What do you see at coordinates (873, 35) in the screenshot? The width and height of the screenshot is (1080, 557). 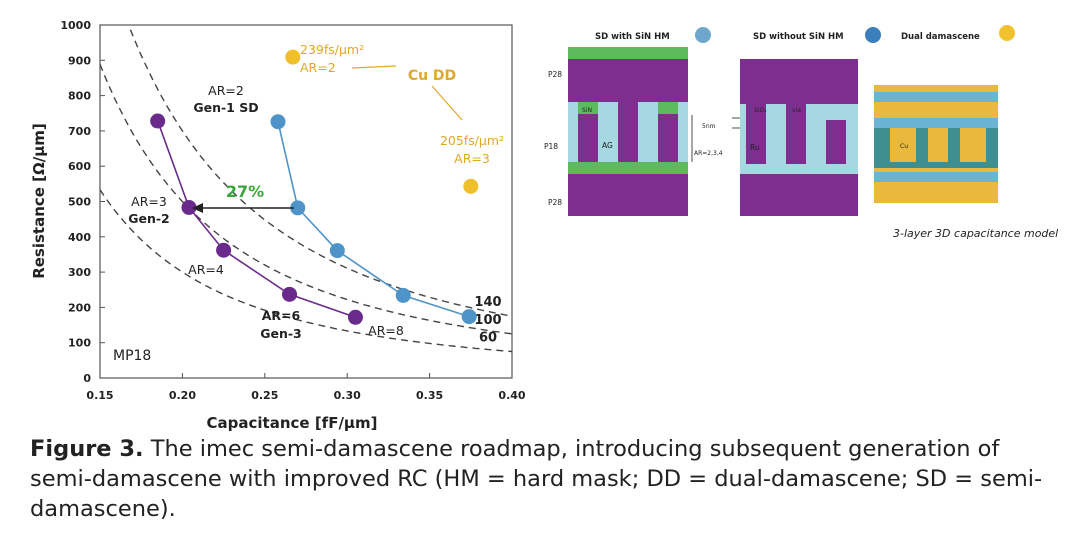 I see `legend-sd-nohm-dot` at bounding box center [873, 35].